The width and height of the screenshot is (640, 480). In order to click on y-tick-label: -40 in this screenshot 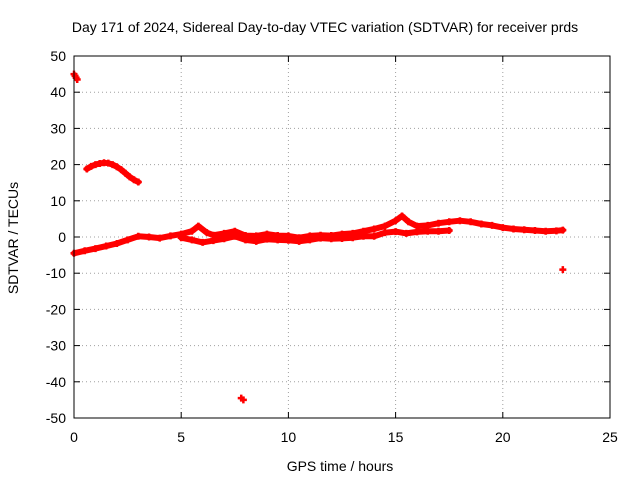, I will do `click(56, 382)`.